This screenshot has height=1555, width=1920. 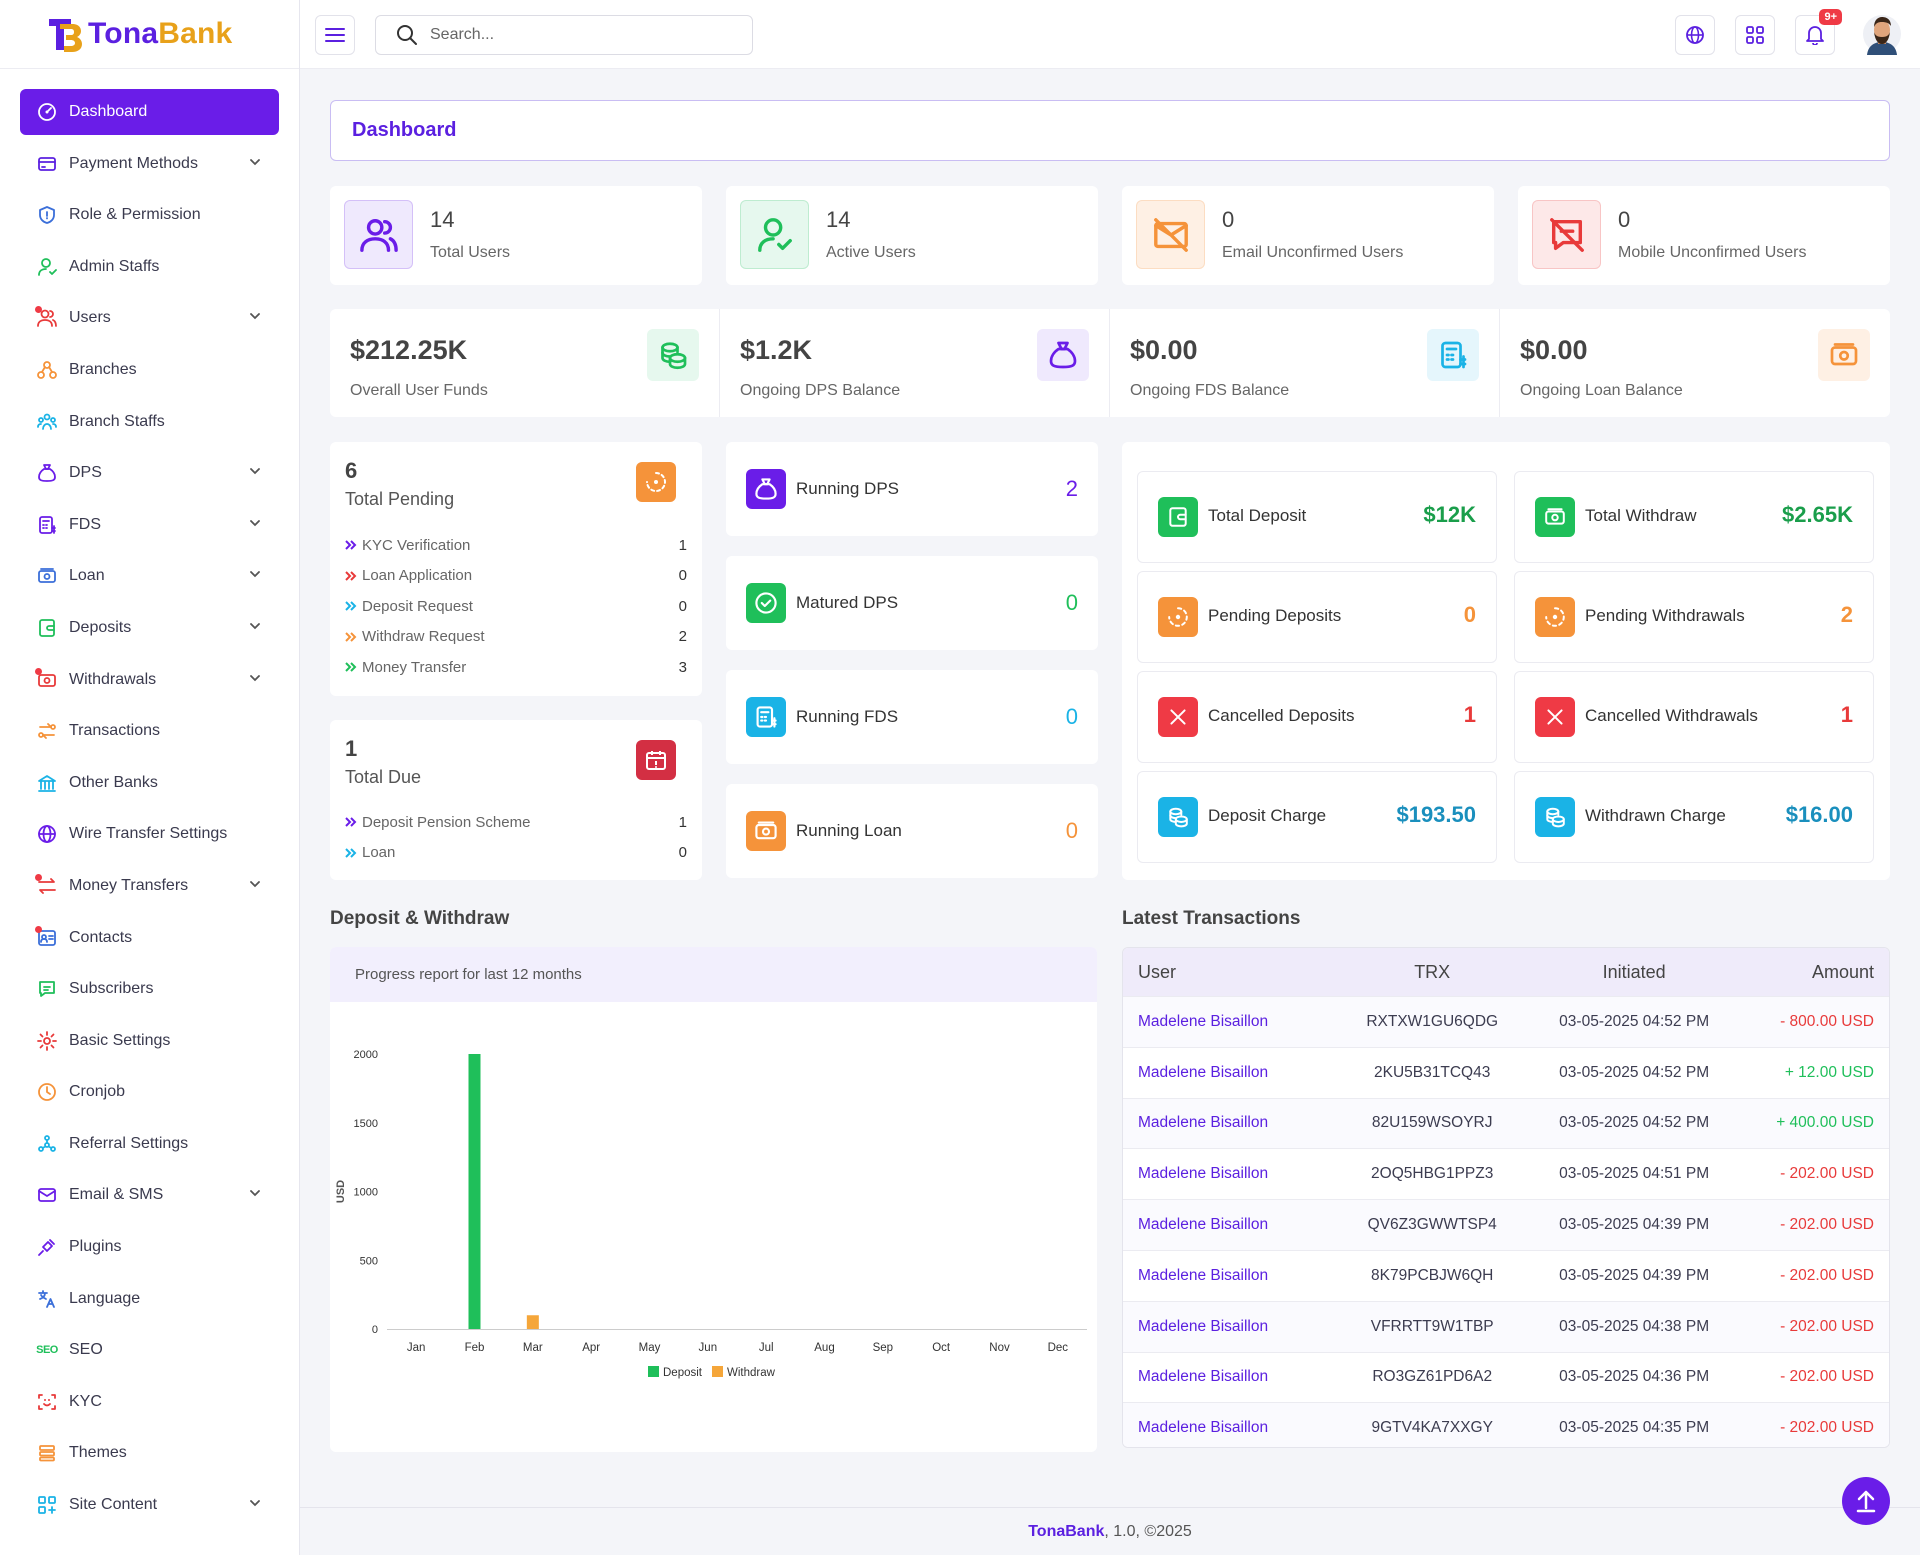 I want to click on sidebar-item-seo: SEO SEO, so click(x=149, y=1350).